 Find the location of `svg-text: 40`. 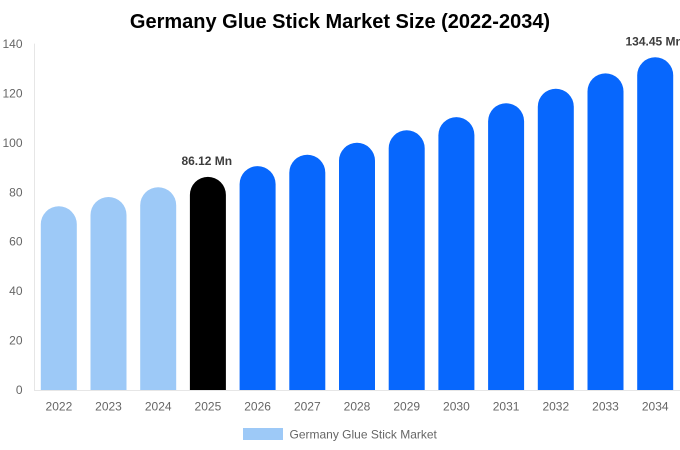

svg-text: 40 is located at coordinates (16, 291).